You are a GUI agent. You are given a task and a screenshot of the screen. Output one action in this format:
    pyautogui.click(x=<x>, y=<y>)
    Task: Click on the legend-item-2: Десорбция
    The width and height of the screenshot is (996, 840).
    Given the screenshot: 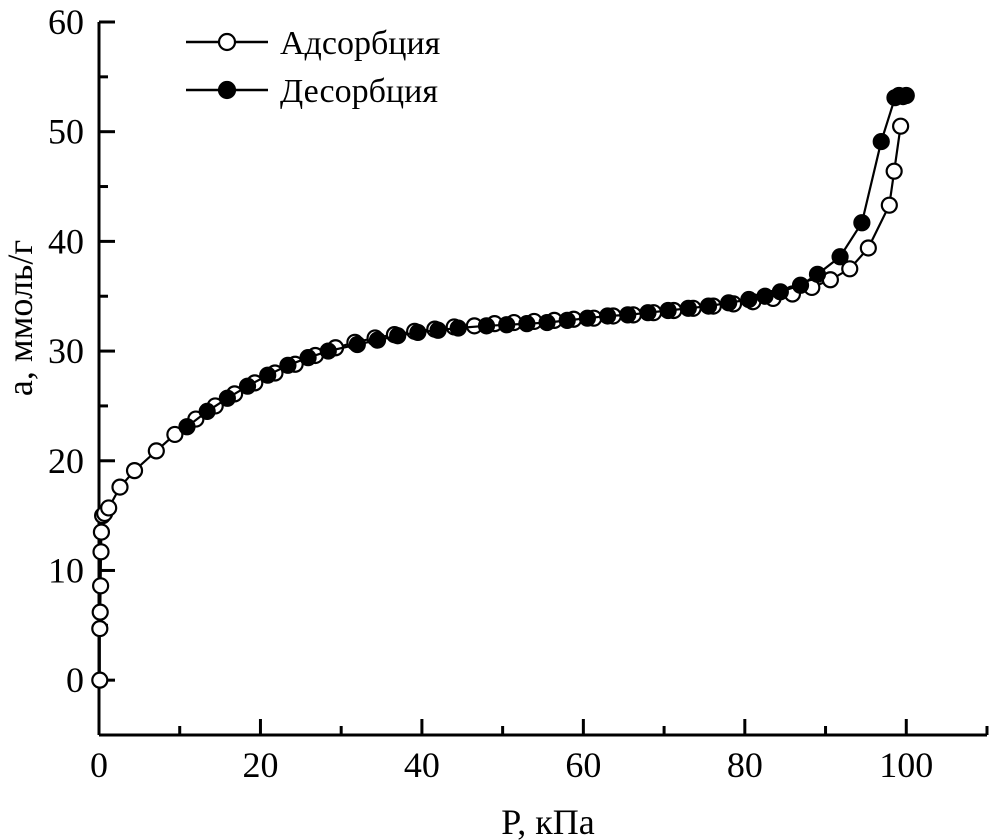 What is the action you would take?
    pyautogui.click(x=312, y=91)
    